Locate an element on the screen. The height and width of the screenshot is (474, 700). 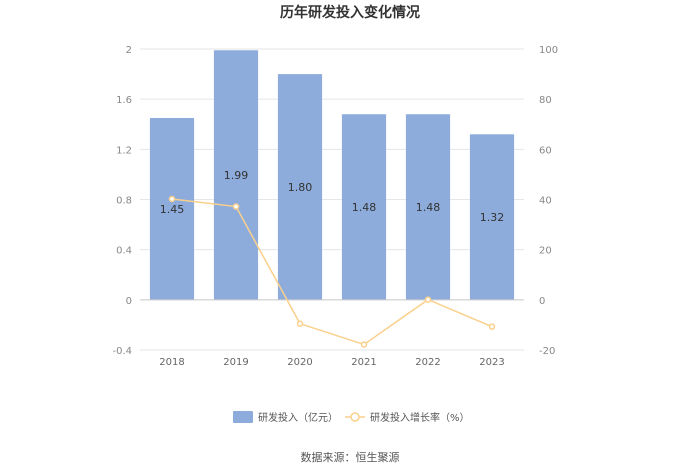
bar-label-2018: 1.45 is located at coordinates (172, 209).